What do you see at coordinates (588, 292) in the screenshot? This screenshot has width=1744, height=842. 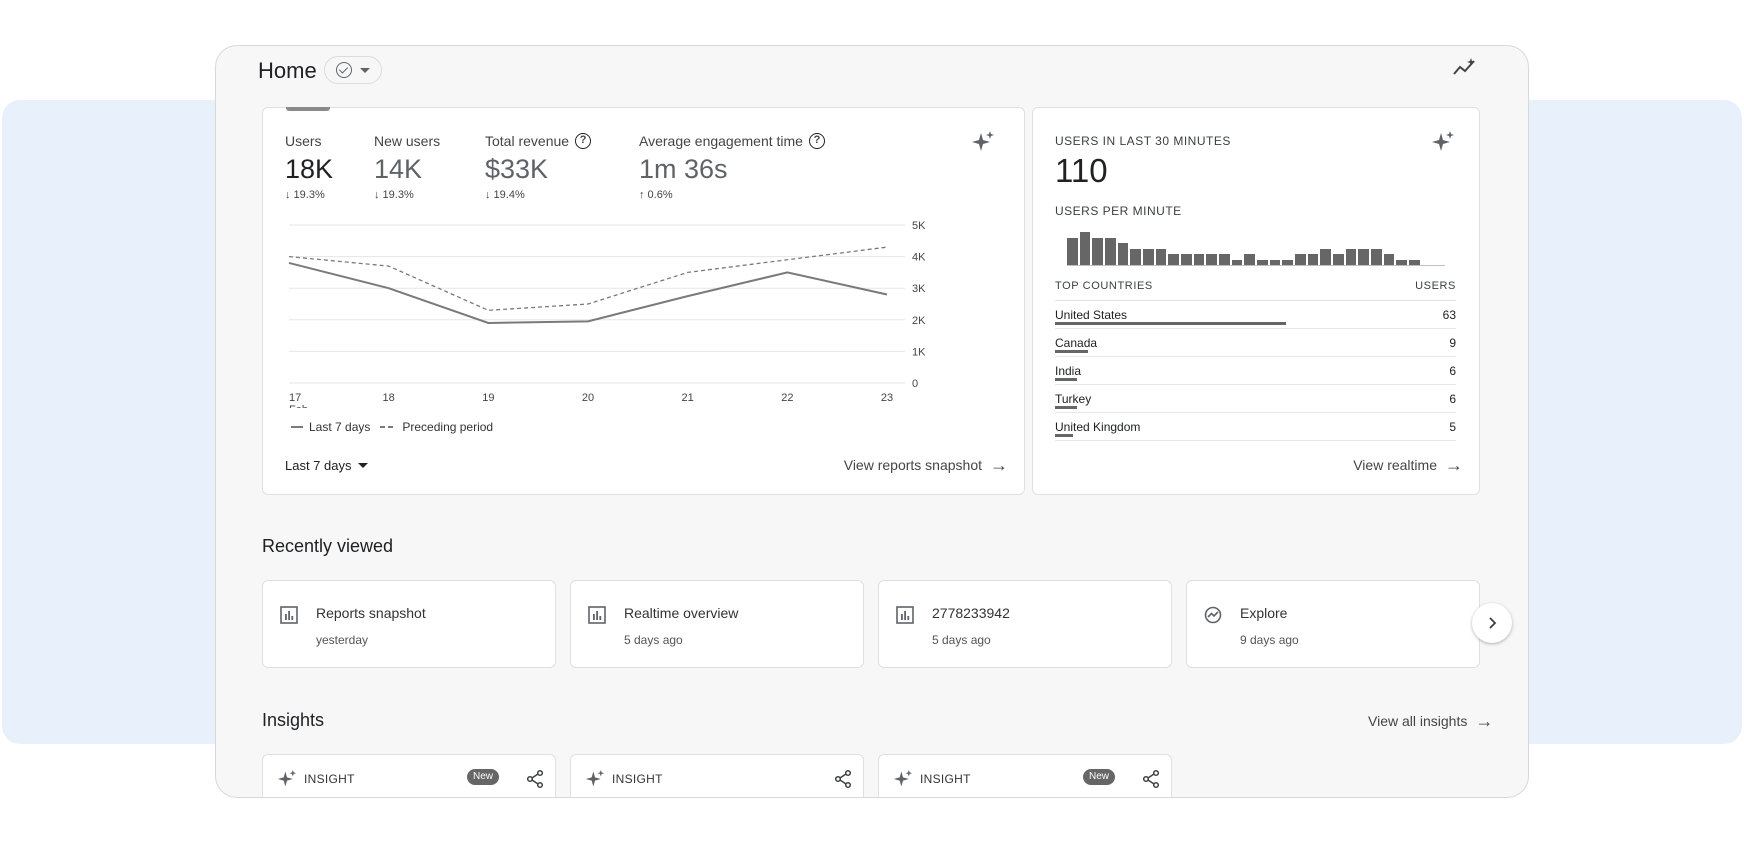 I see `series-line-last-7-days` at bounding box center [588, 292].